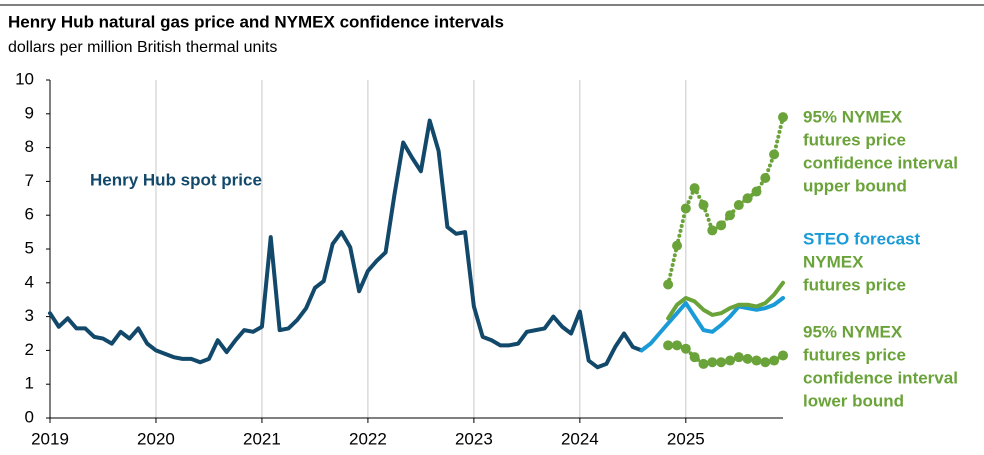  Describe the element at coordinates (29, 112) in the screenshot. I see `y-tick-label: 9` at that location.